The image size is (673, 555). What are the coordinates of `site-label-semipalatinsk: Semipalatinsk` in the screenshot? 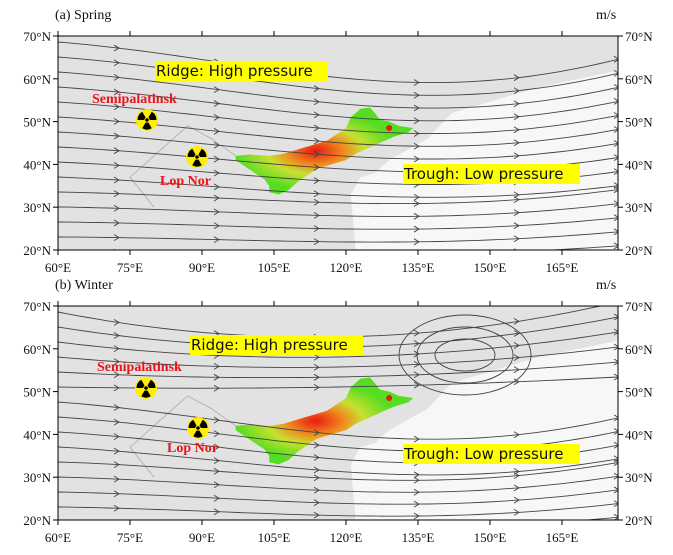 It's located at (139, 367).